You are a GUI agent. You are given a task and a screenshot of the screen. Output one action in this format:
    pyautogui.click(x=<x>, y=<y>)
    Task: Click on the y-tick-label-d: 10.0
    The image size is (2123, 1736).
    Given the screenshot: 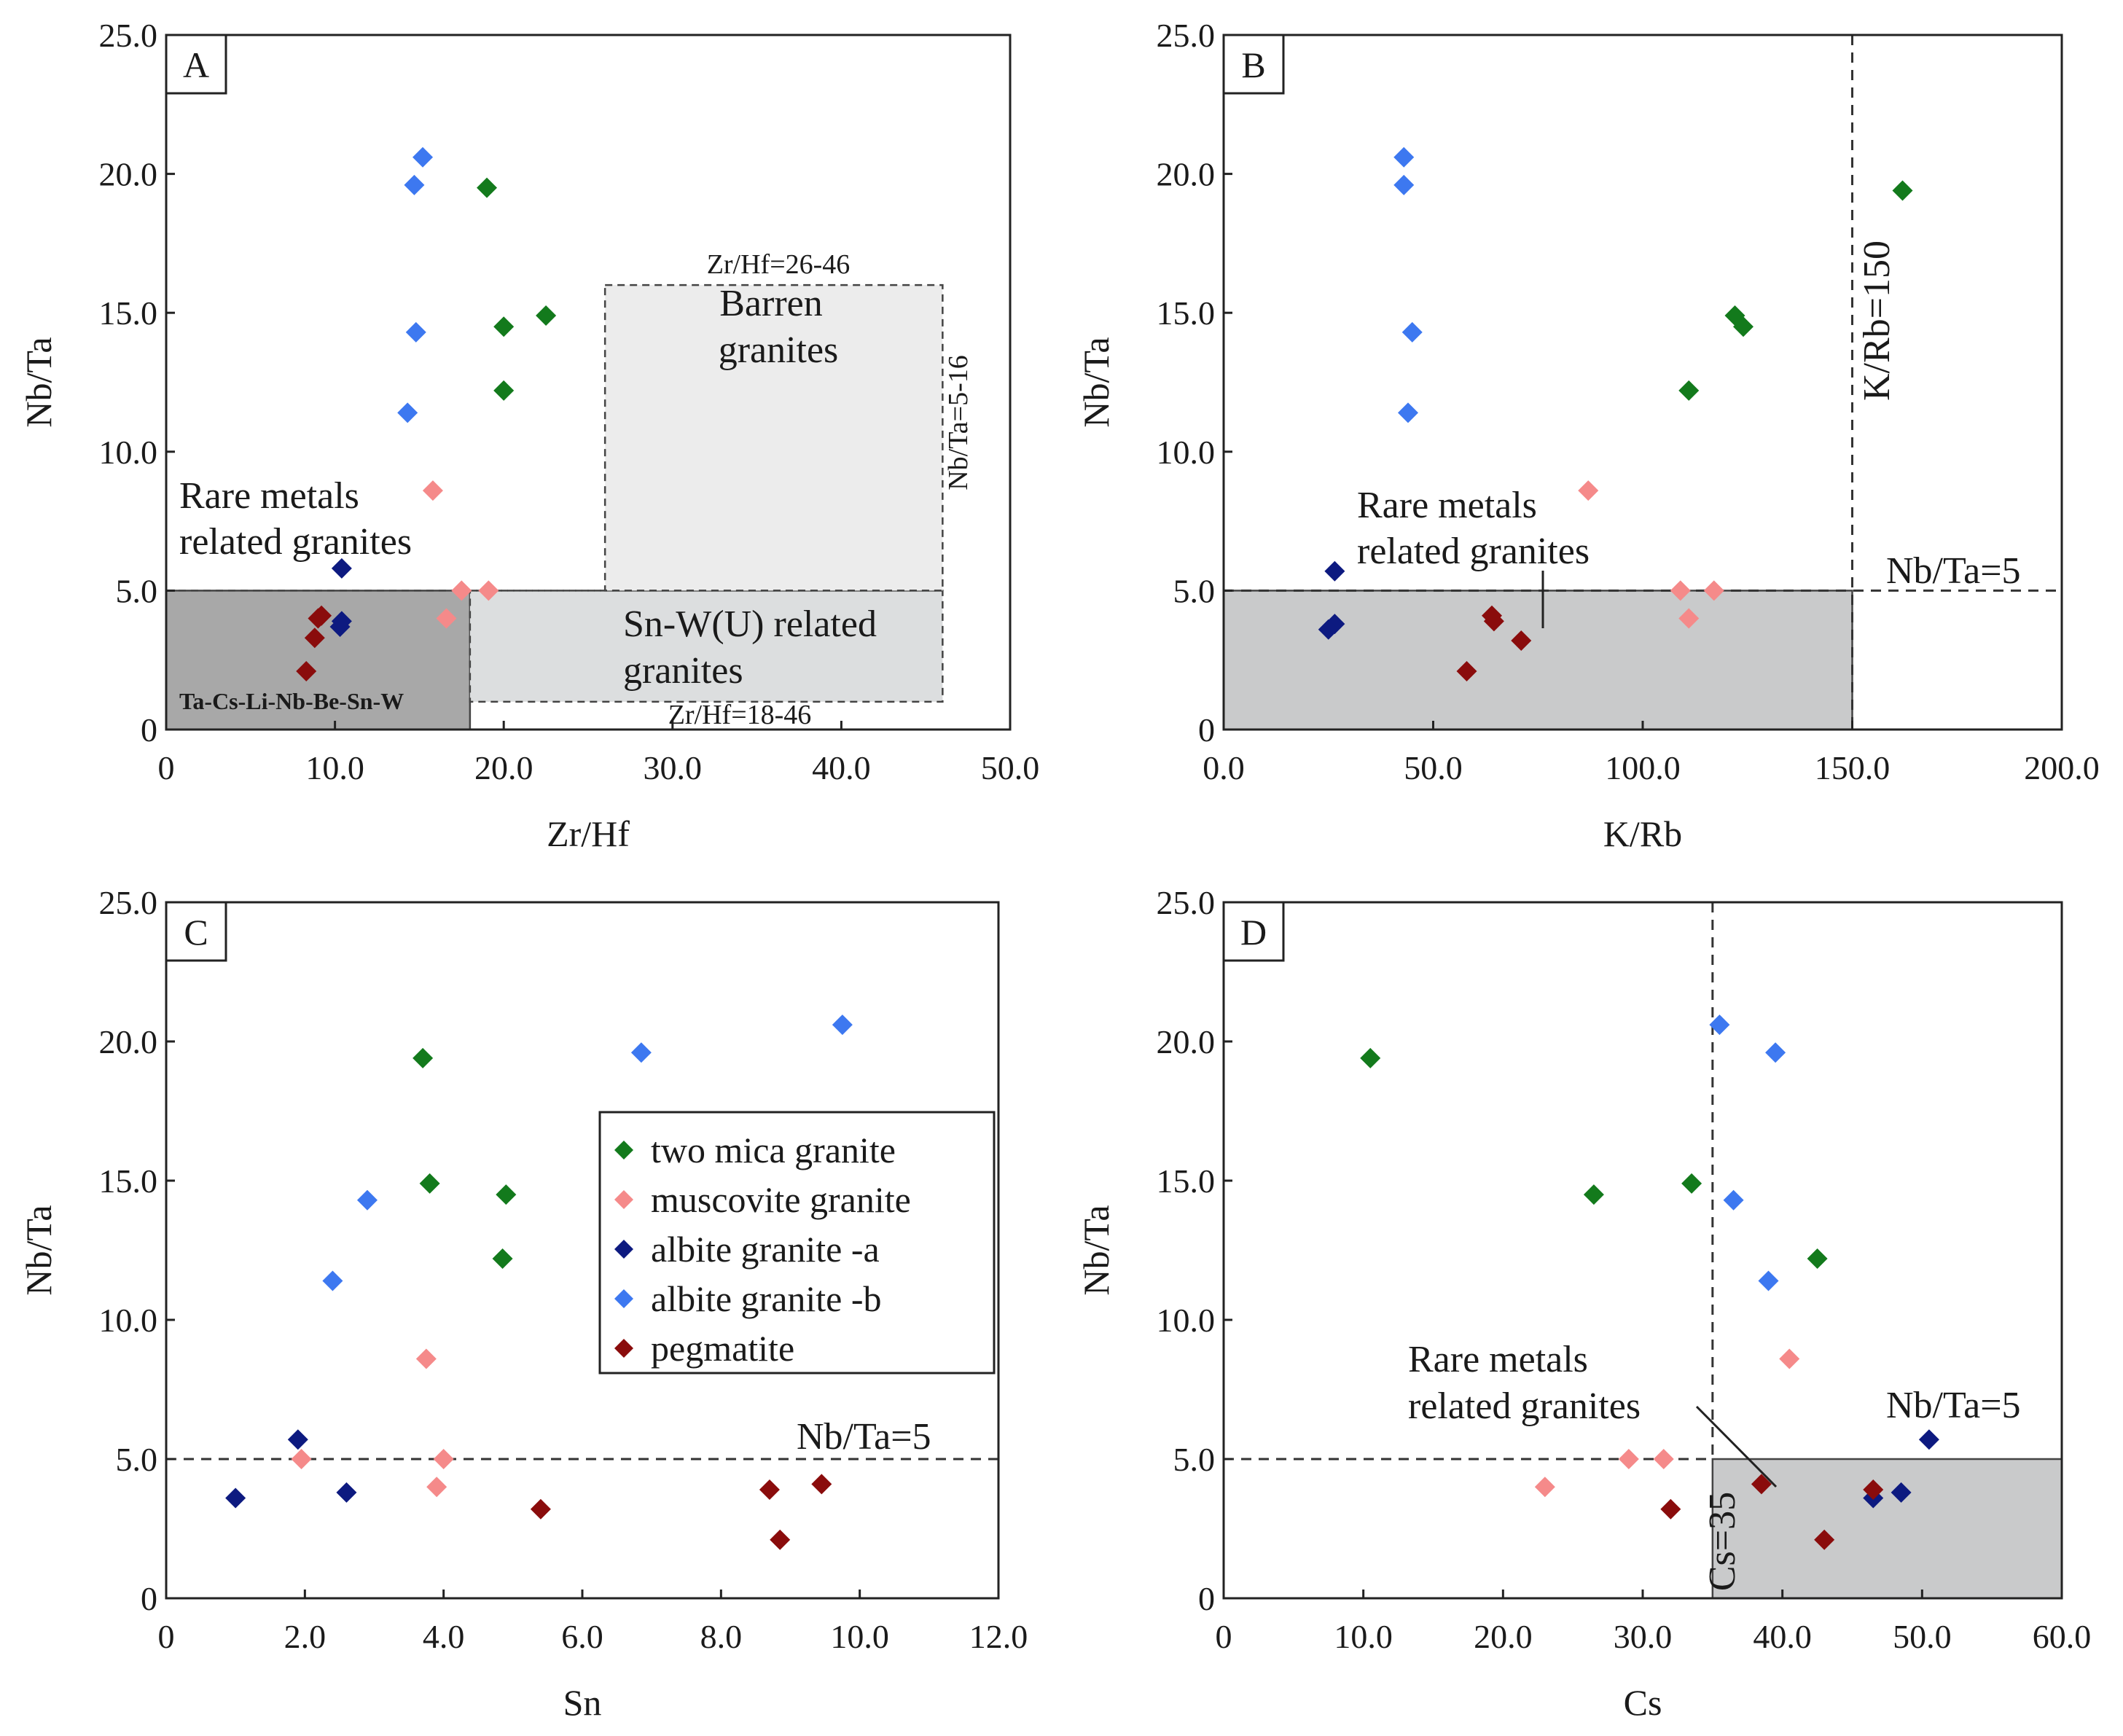 What is the action you would take?
    pyautogui.click(x=1186, y=1320)
    